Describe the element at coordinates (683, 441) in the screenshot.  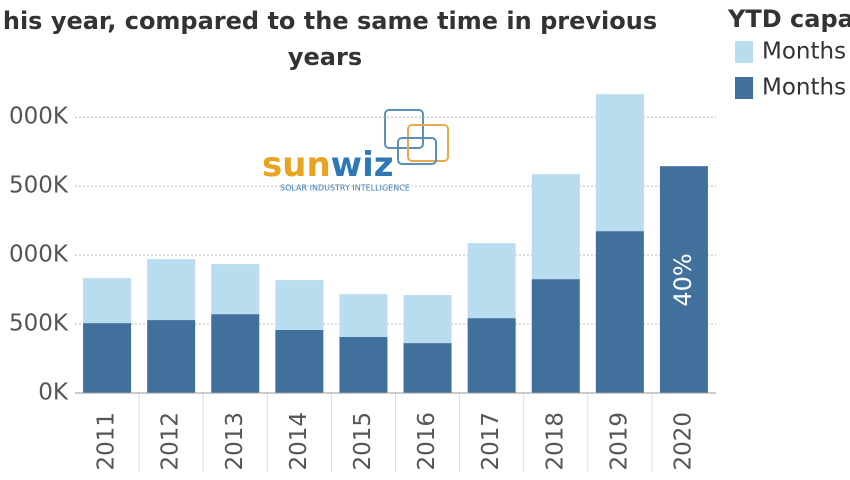
I see `x-tick-label: 2020` at that location.